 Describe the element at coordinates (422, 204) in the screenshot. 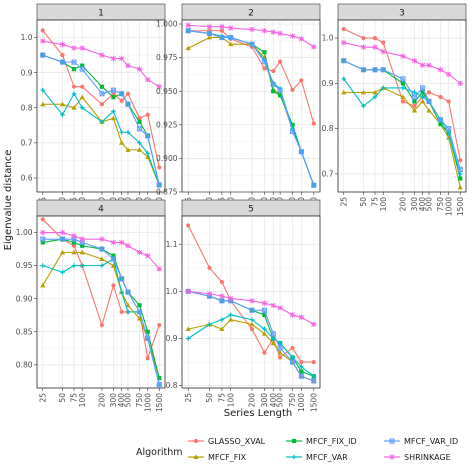

I see `x-tick-label: 400` at that location.